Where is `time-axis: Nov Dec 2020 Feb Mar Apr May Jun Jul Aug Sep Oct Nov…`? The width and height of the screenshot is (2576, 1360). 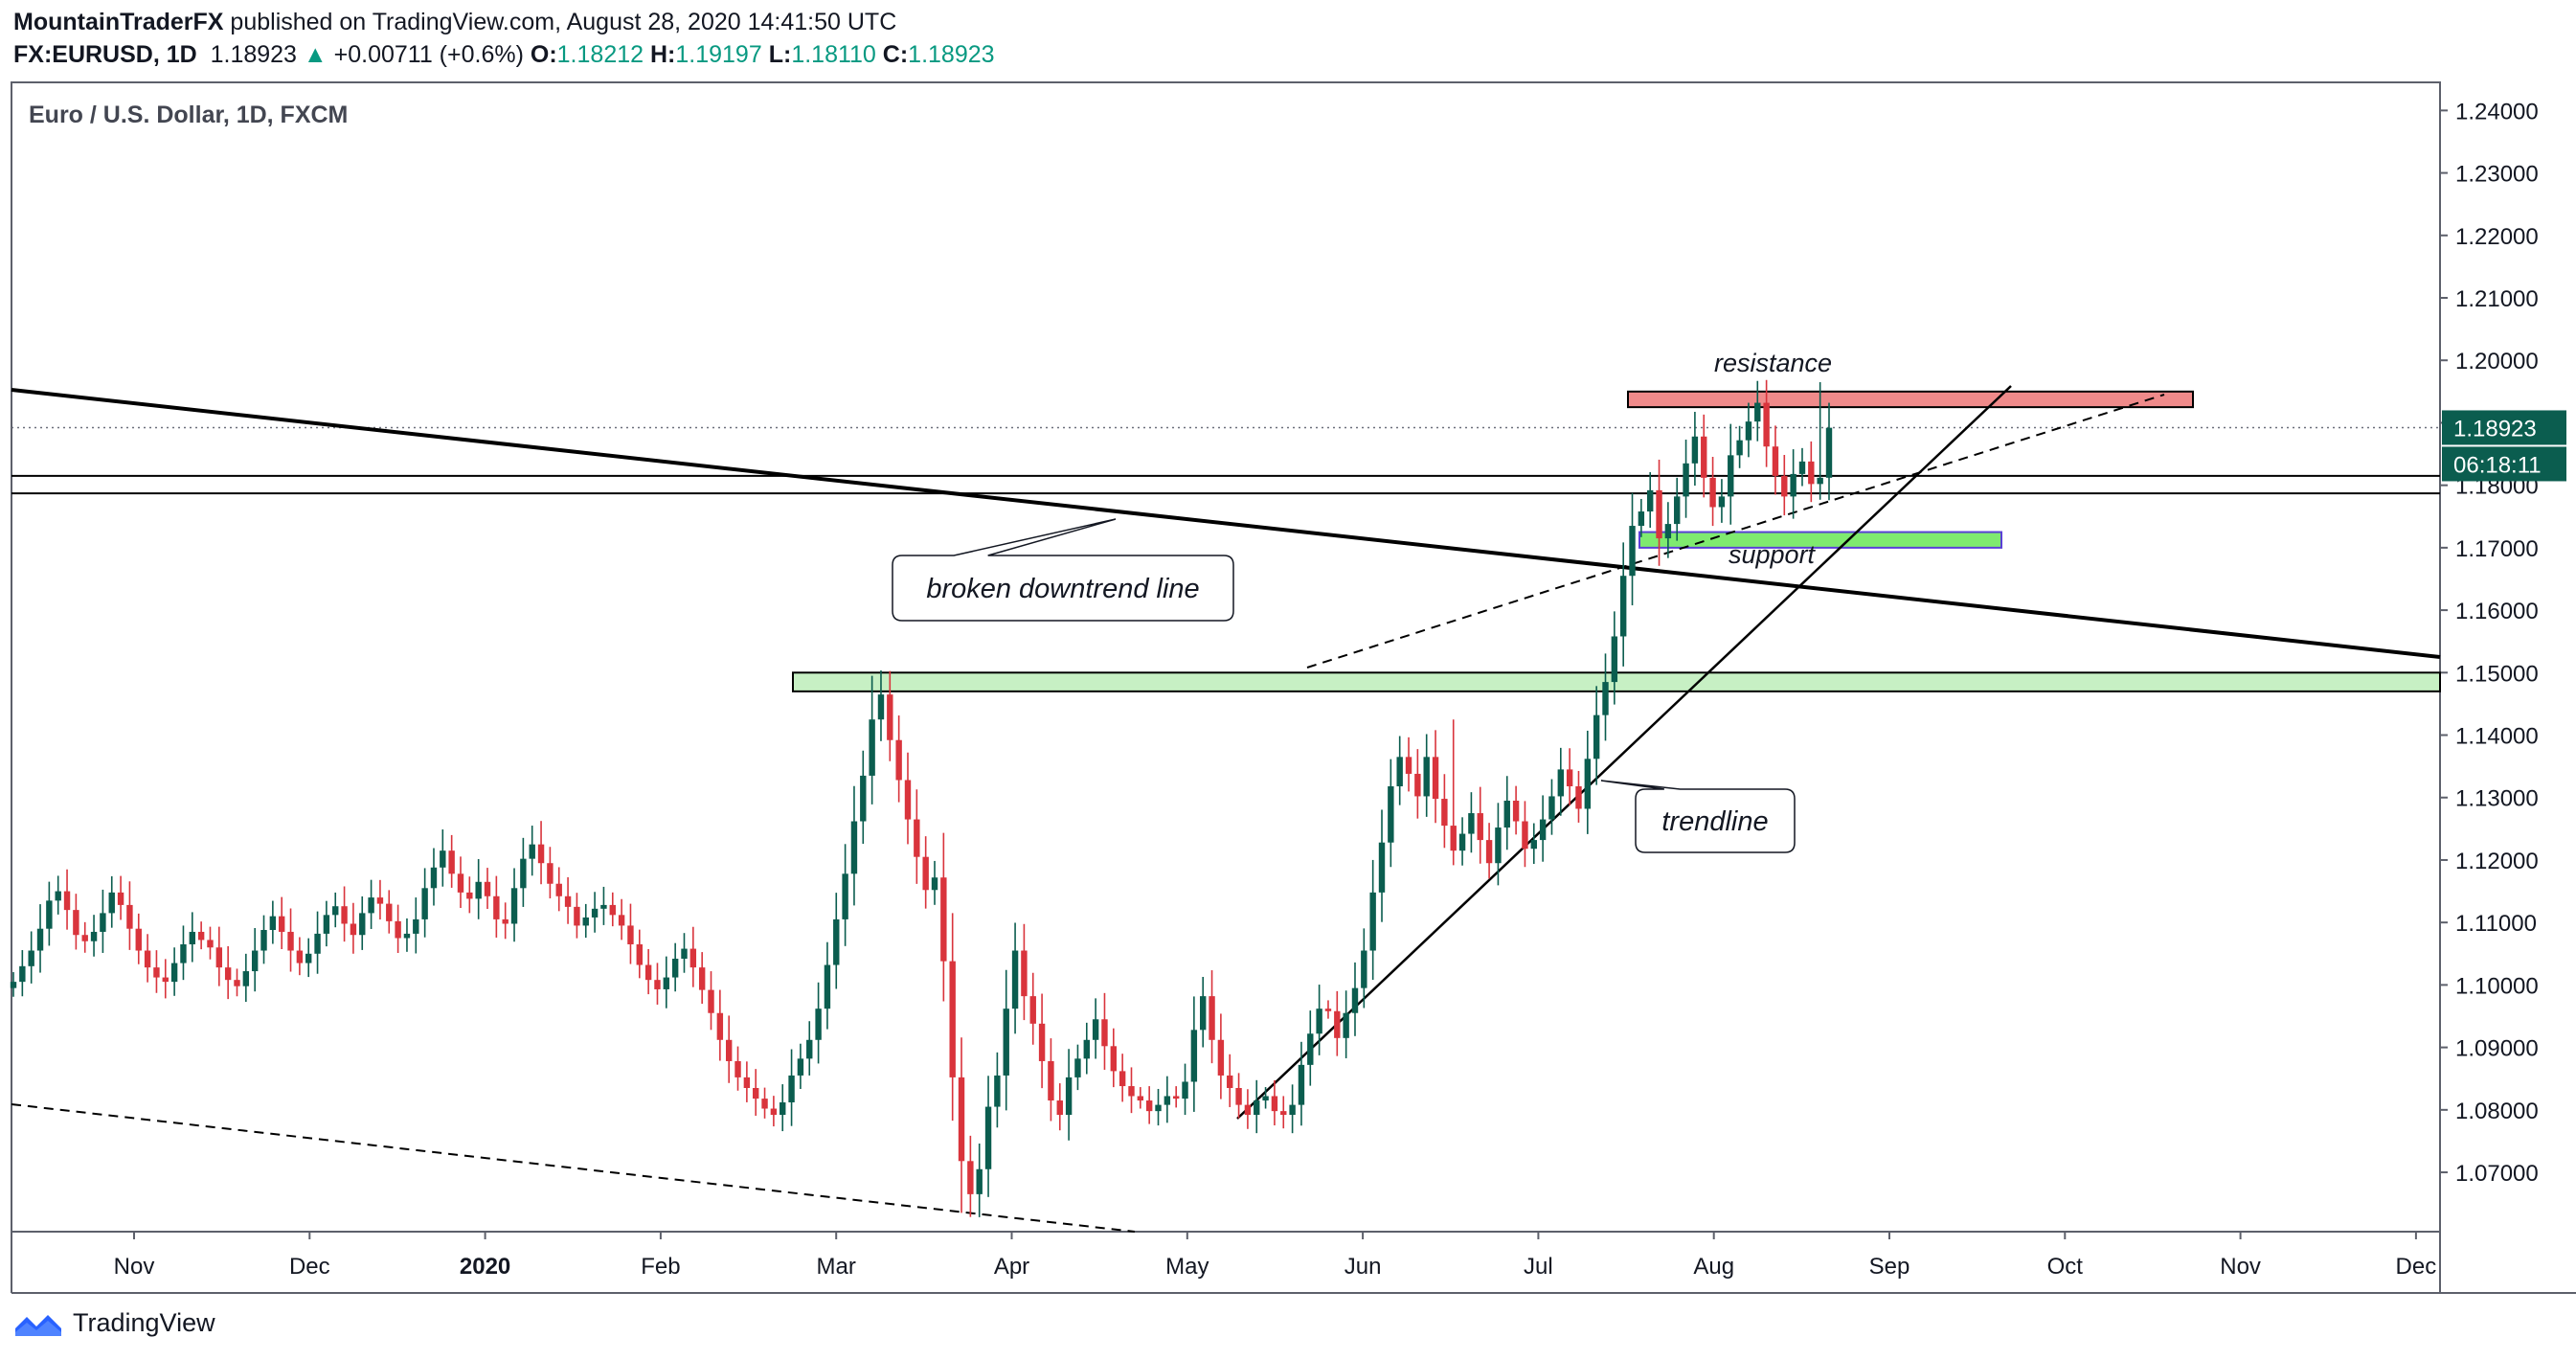
time-axis: Nov Dec 2020 Feb Mar Apr May Jun Jul Aug Sep Oct Nov… is located at coordinates (1275, 1256).